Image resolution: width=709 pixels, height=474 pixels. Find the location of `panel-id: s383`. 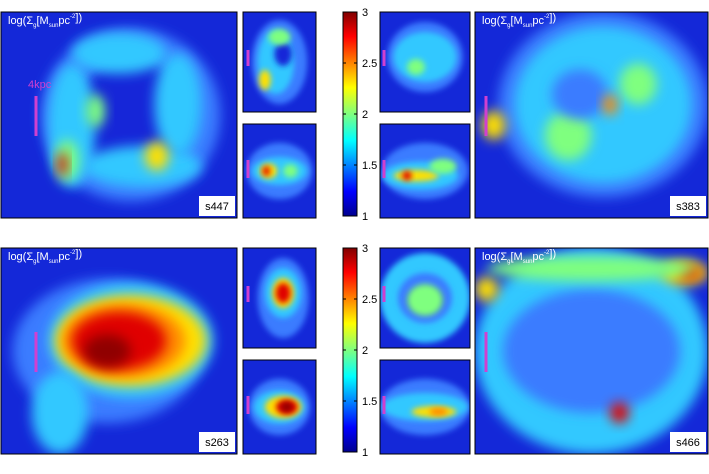

panel-id: s383 is located at coordinates (688, 207).